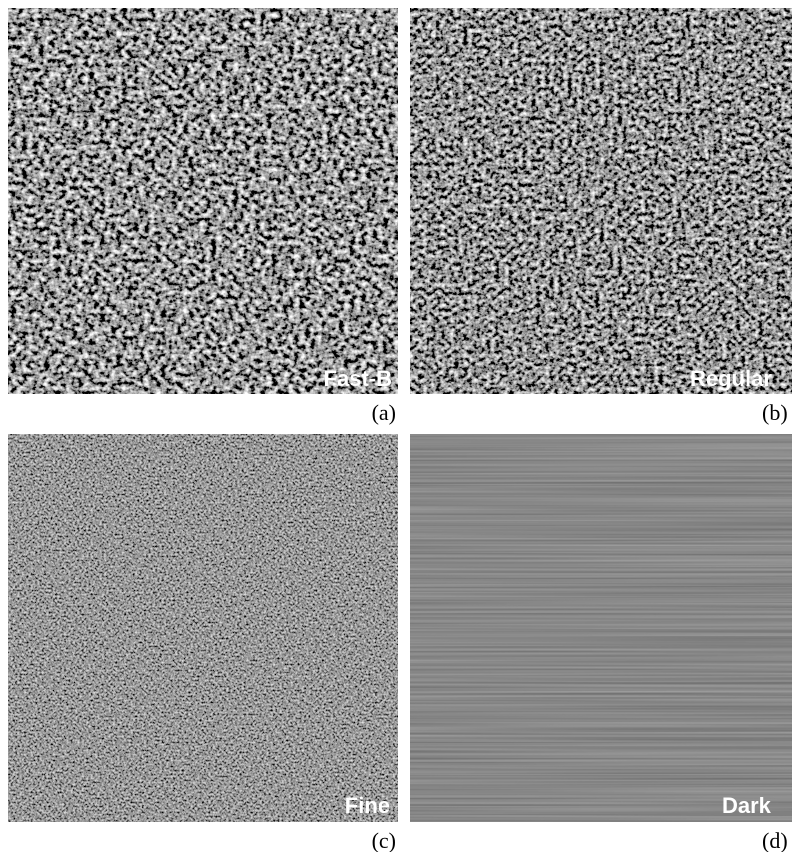 The image size is (792, 852). What do you see at coordinates (358, 378) in the screenshot?
I see `panel-label: Fast-B` at bounding box center [358, 378].